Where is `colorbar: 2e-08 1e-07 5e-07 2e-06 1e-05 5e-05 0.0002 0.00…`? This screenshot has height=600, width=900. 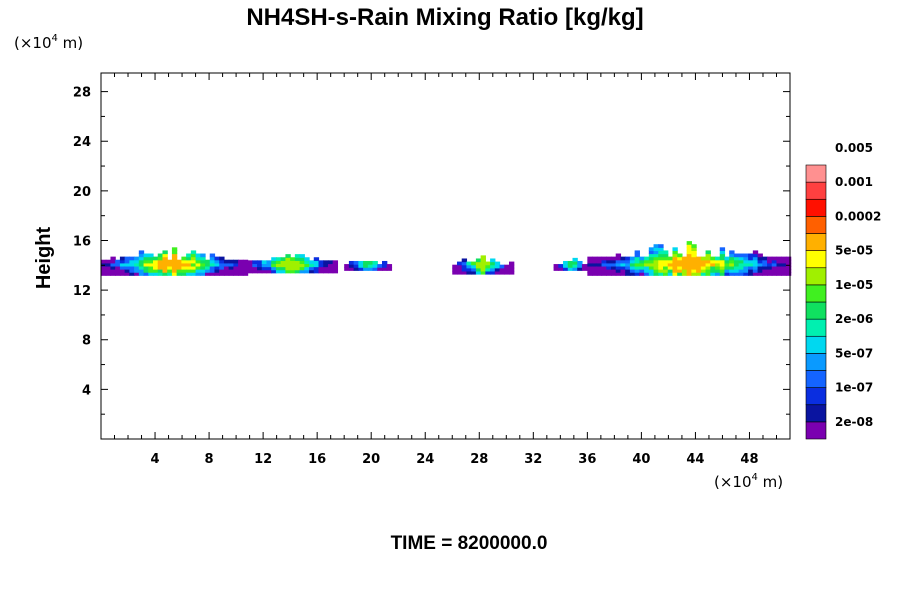
colorbar: 2e-08 1e-07 5e-07 2e-06 1e-05 5e-05 0.0002 0.00… is located at coordinates (843, 290).